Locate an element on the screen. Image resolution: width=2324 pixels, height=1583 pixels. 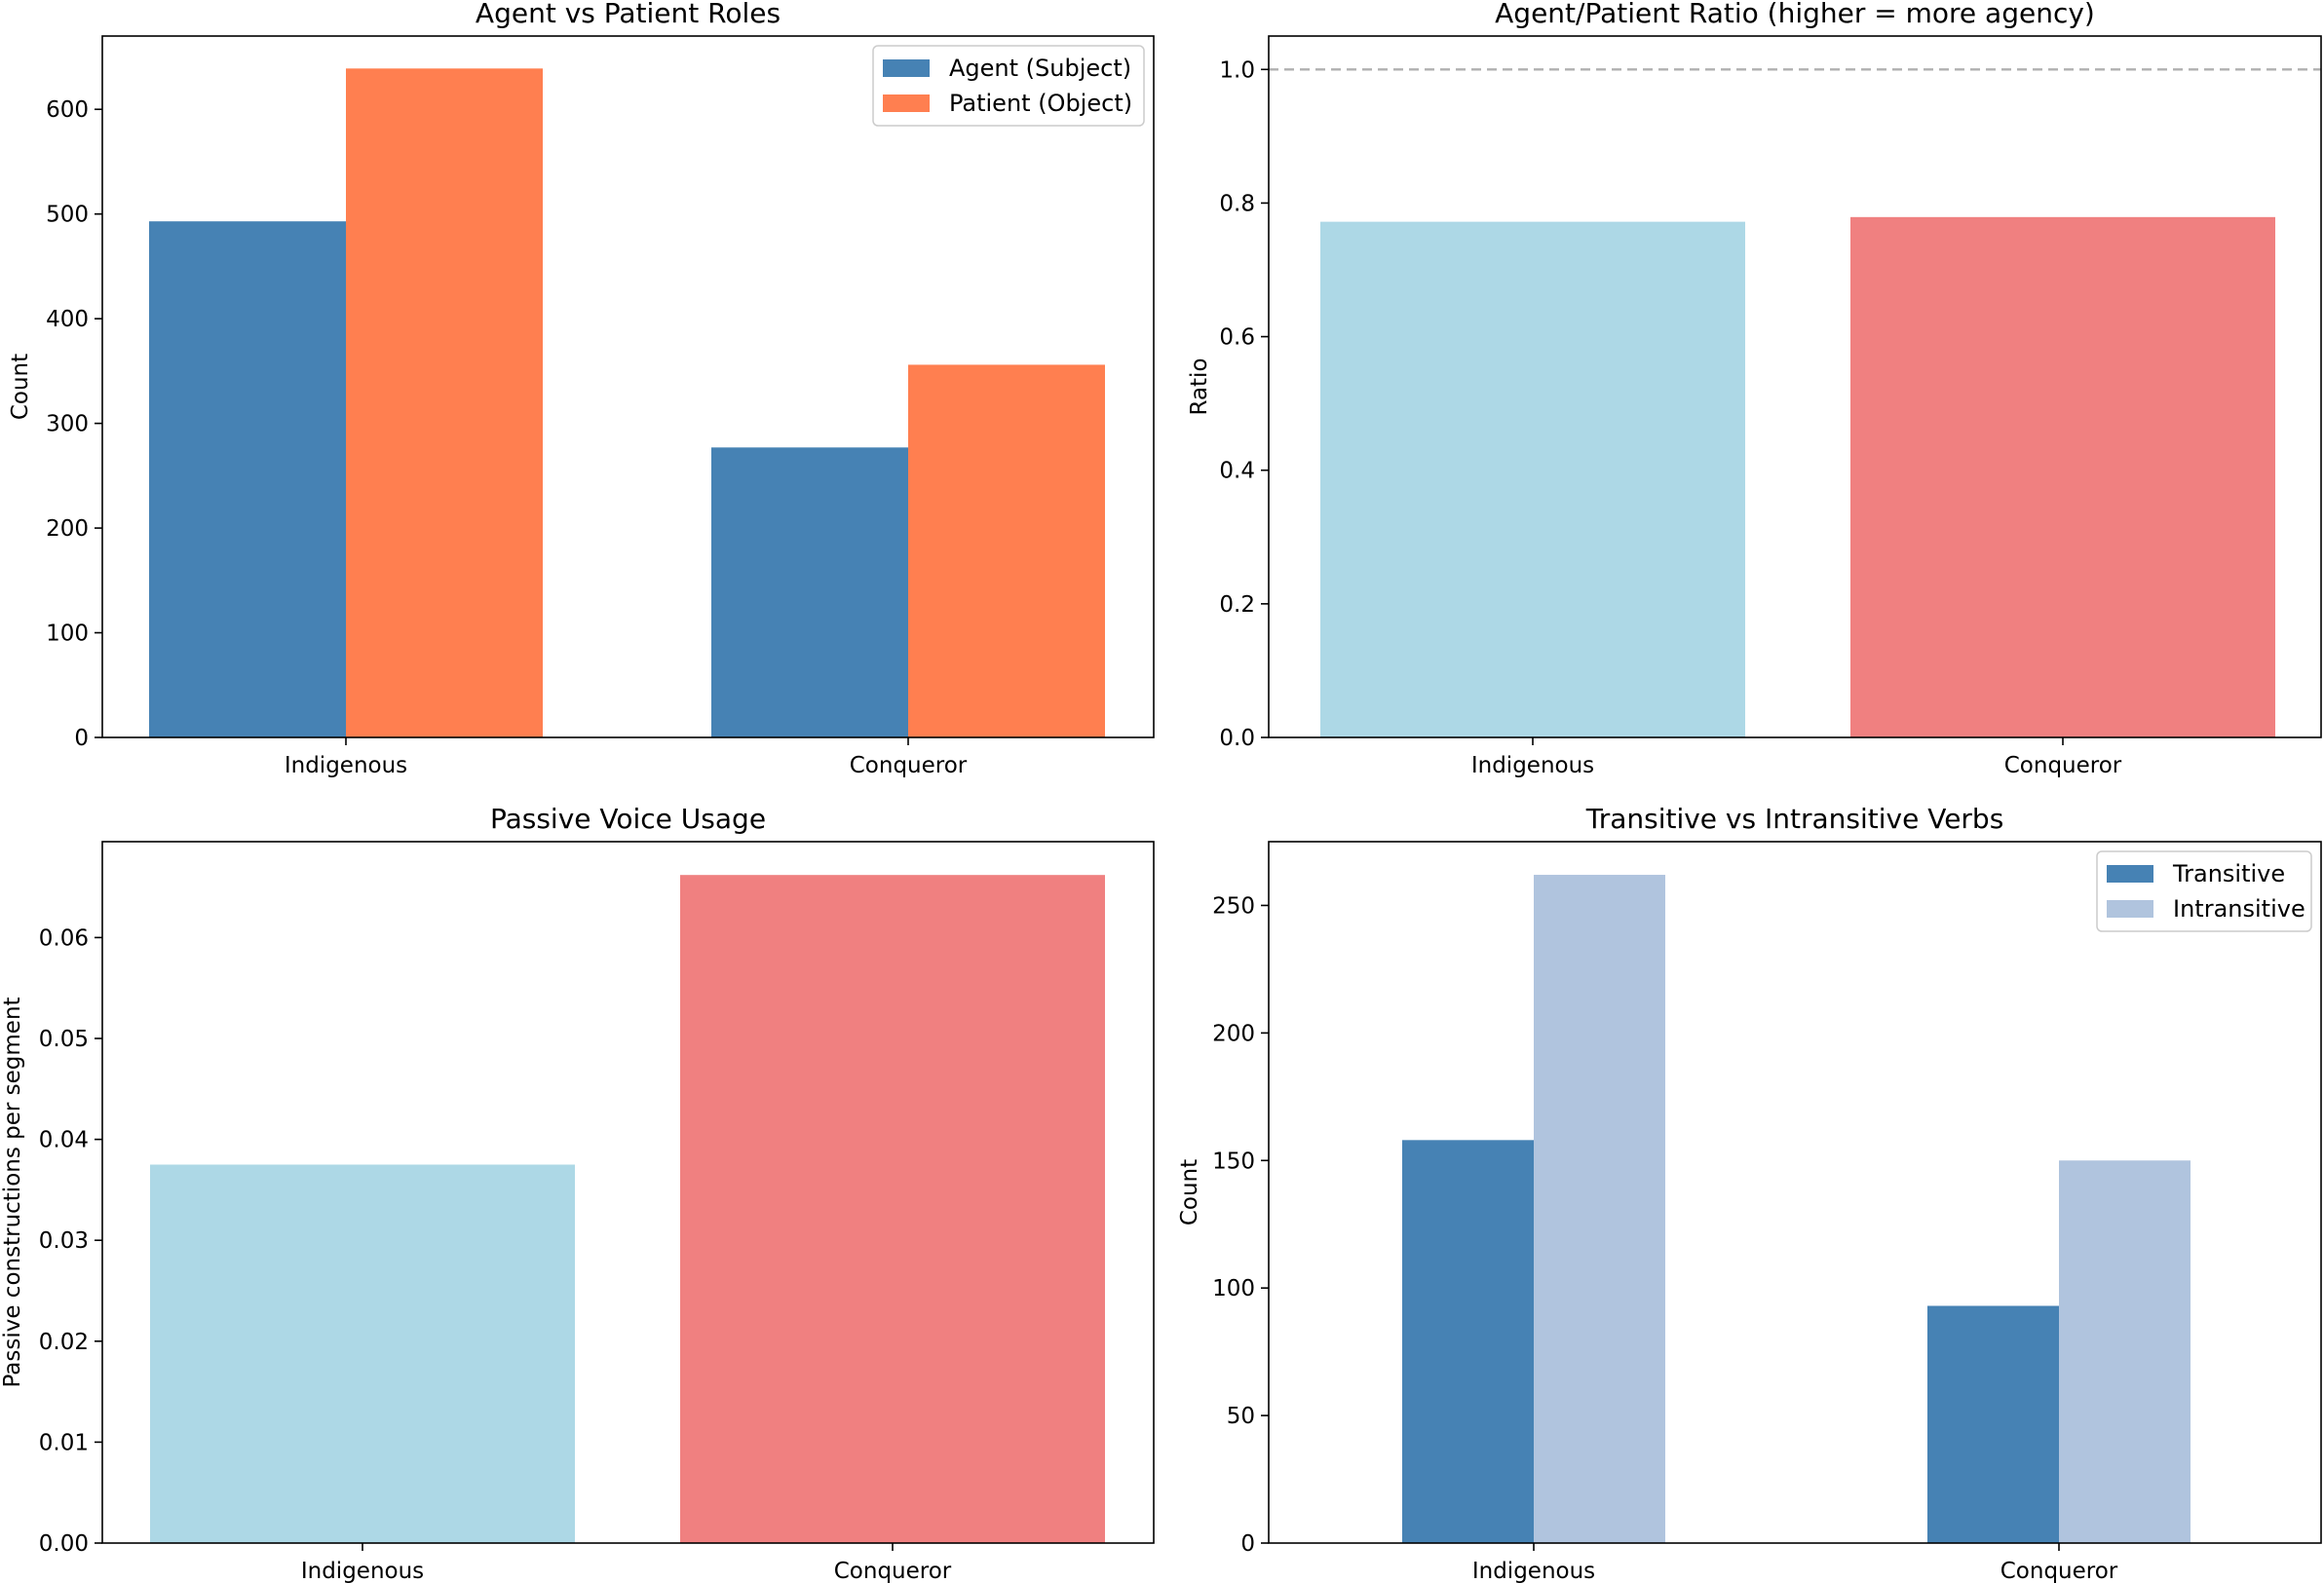
bar-transitive-indigenous is located at coordinates (1468, 1341).